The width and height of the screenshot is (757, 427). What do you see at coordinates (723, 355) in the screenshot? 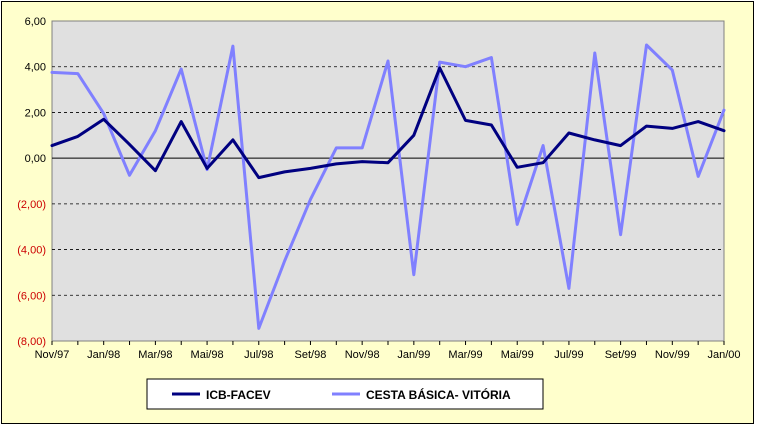
I see `x-tick-label: Jan/00` at bounding box center [723, 355].